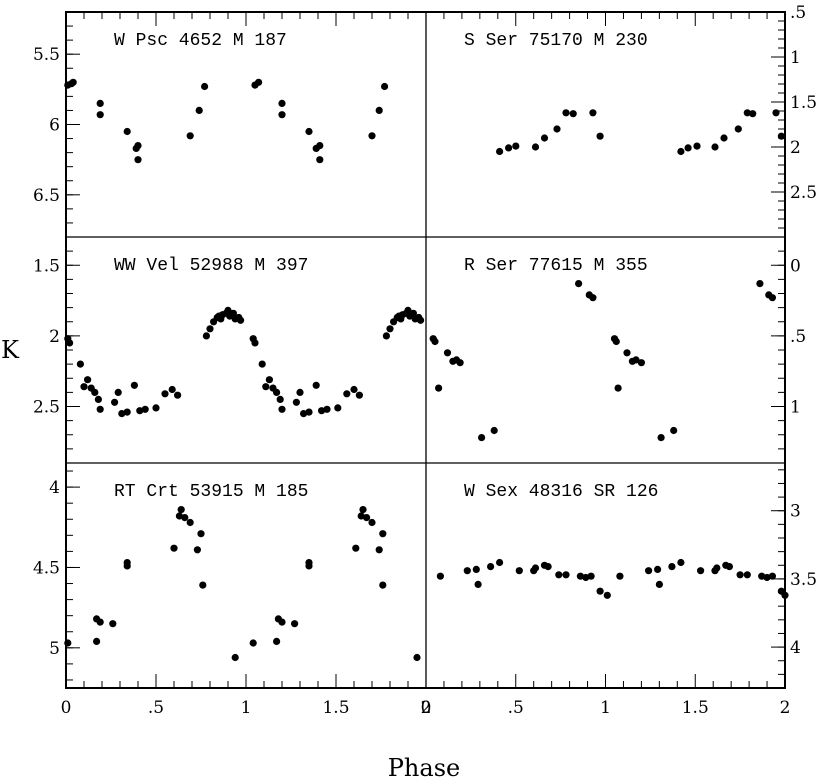 The image size is (830, 779). I want to click on panel-w-sex: 3 3.5 4 W Sex 48316 SR 126, so click(626, 572).